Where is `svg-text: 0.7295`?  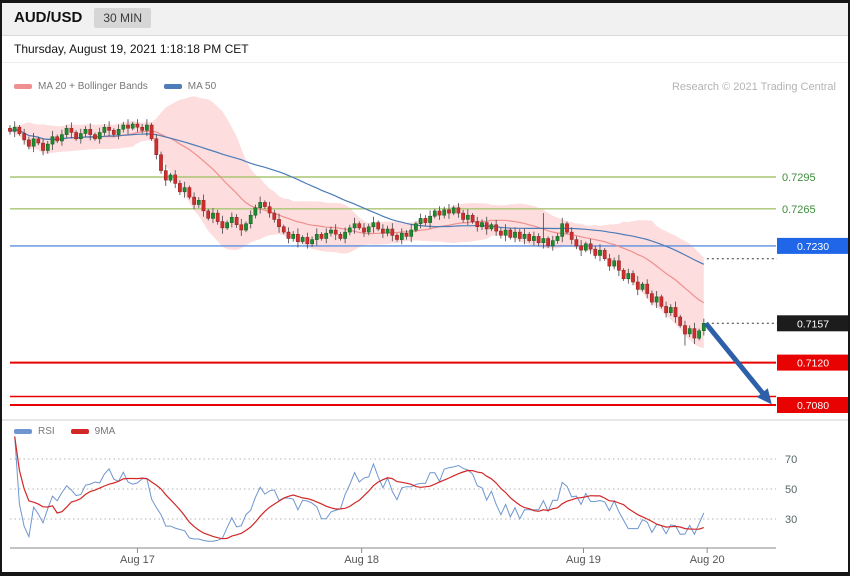 svg-text: 0.7295 is located at coordinates (799, 178).